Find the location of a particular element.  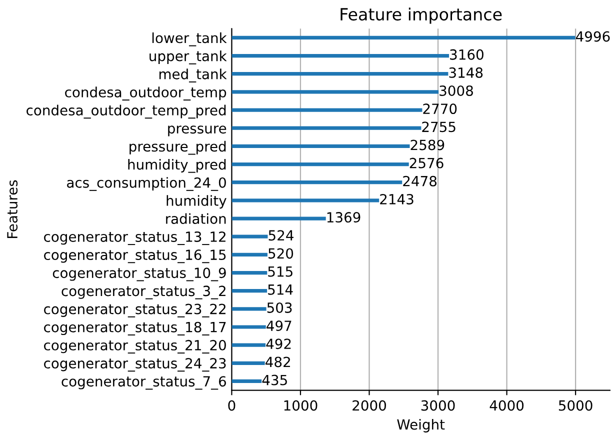

data-label: 515 is located at coordinates (280, 271).